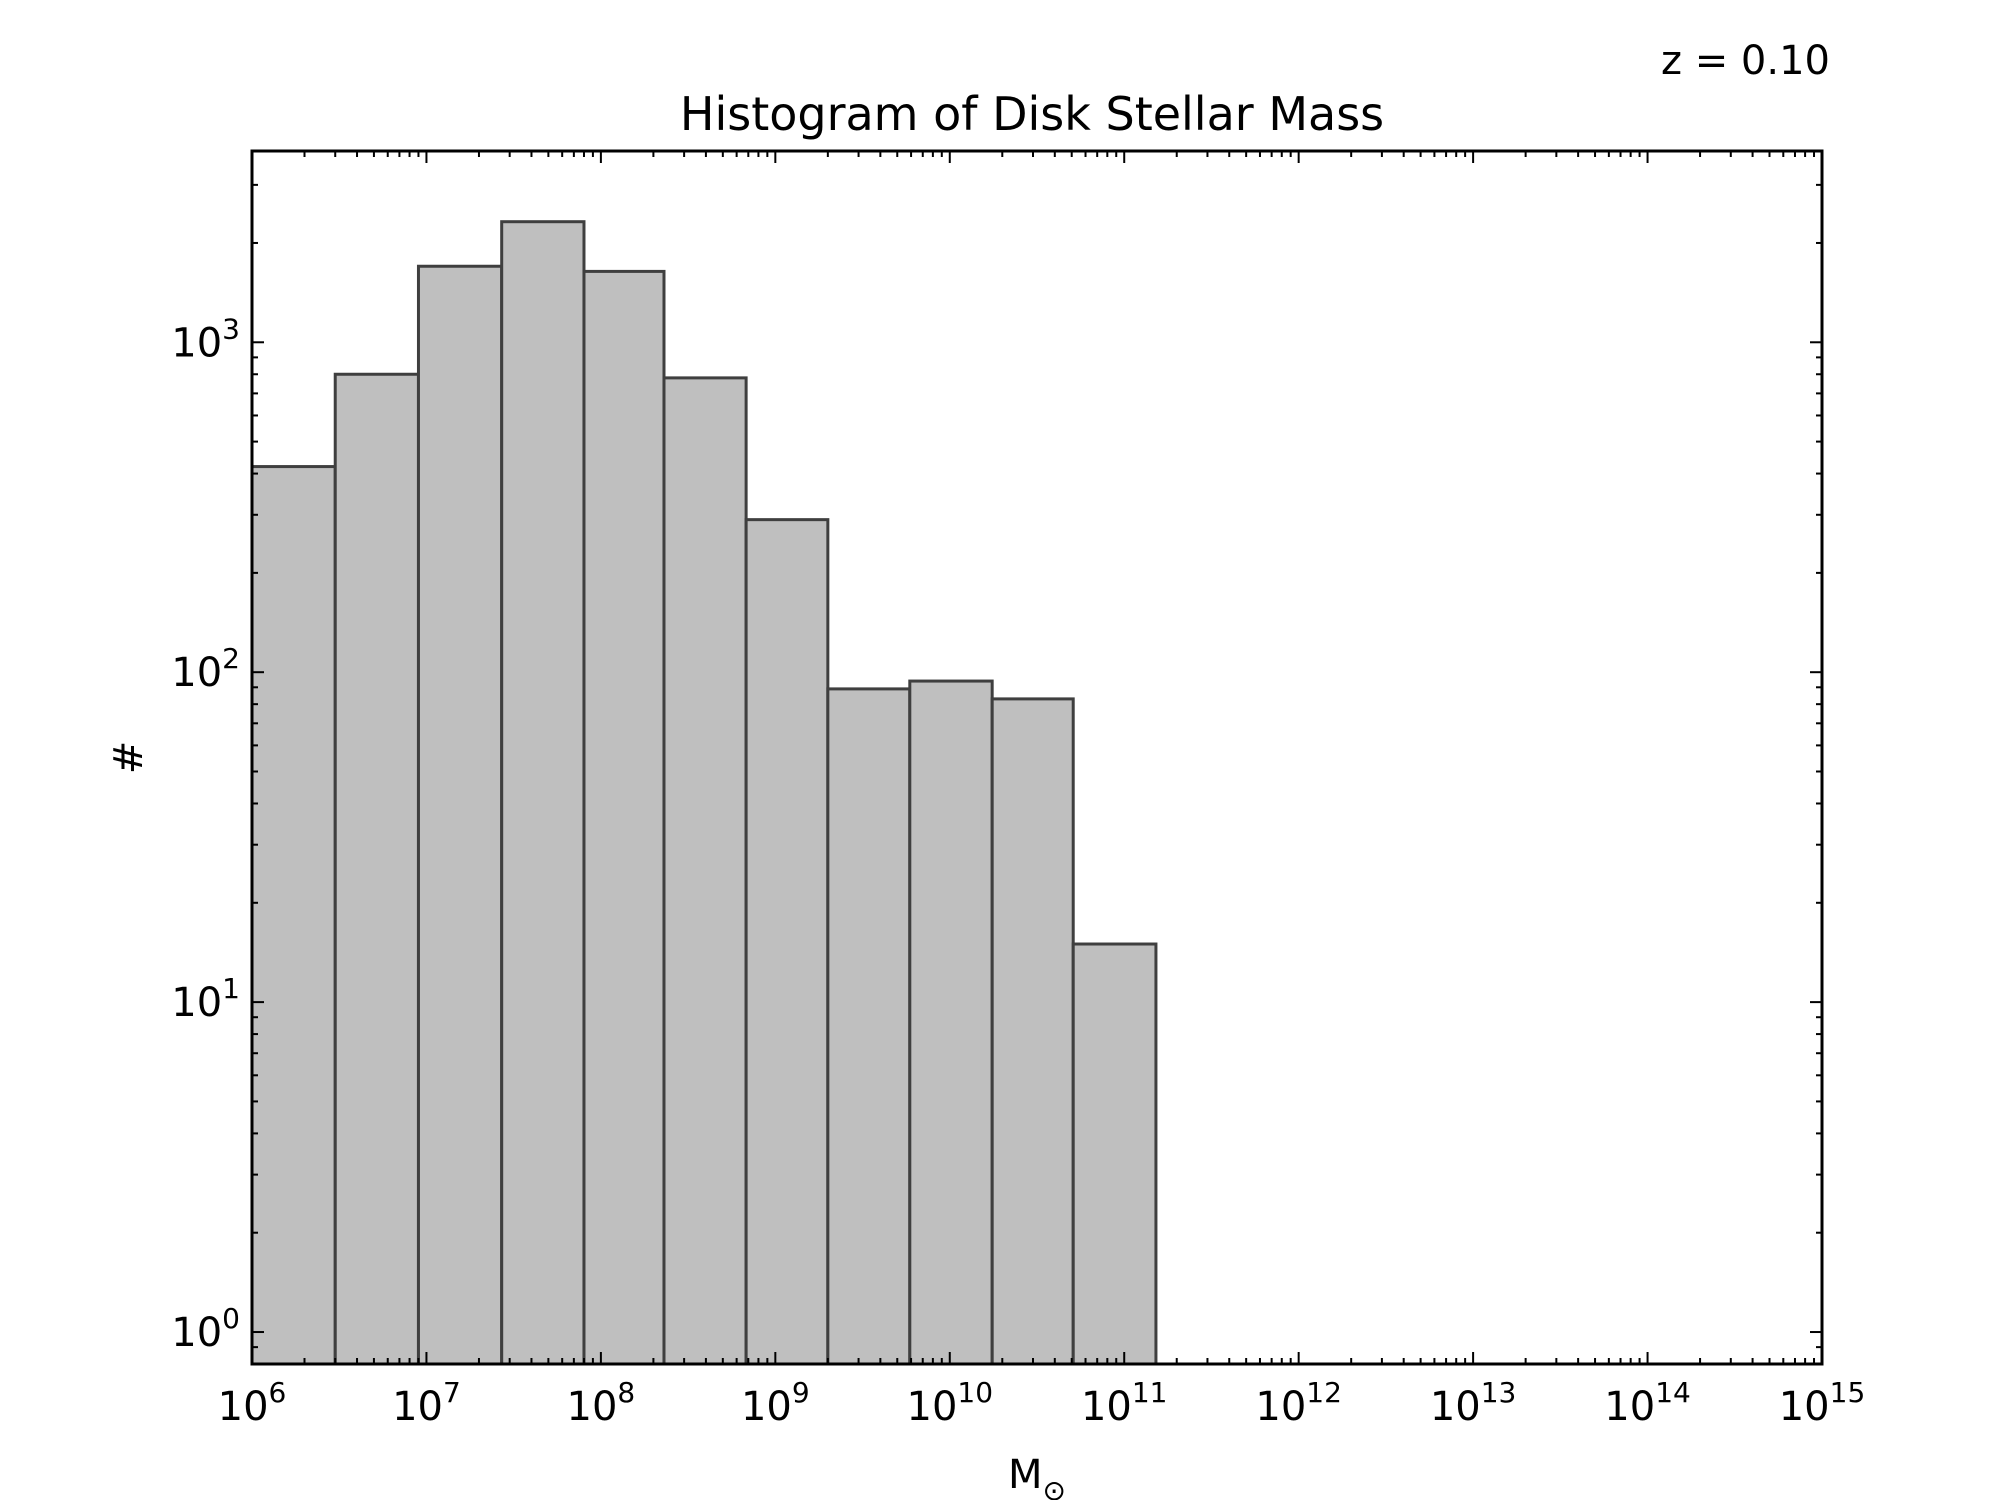 The width and height of the screenshot is (2000, 1500). I want to click on y-tick-labels: 10⁰ 10¹ 10² 10³, so click(205, 834).